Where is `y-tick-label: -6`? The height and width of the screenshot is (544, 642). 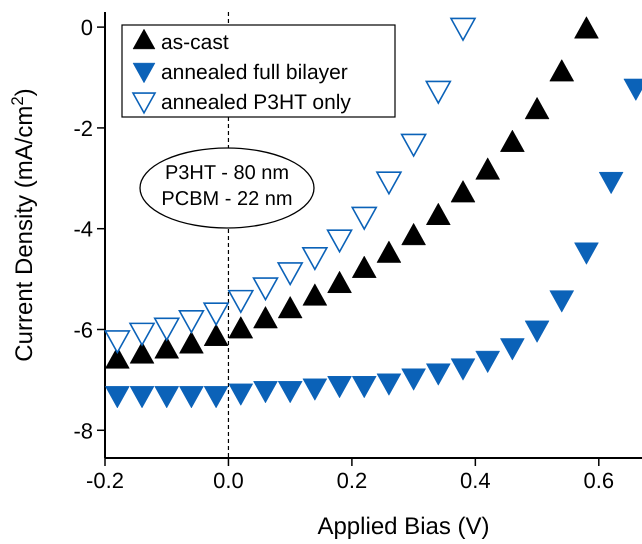 y-tick-label: -6 is located at coordinates (83, 329).